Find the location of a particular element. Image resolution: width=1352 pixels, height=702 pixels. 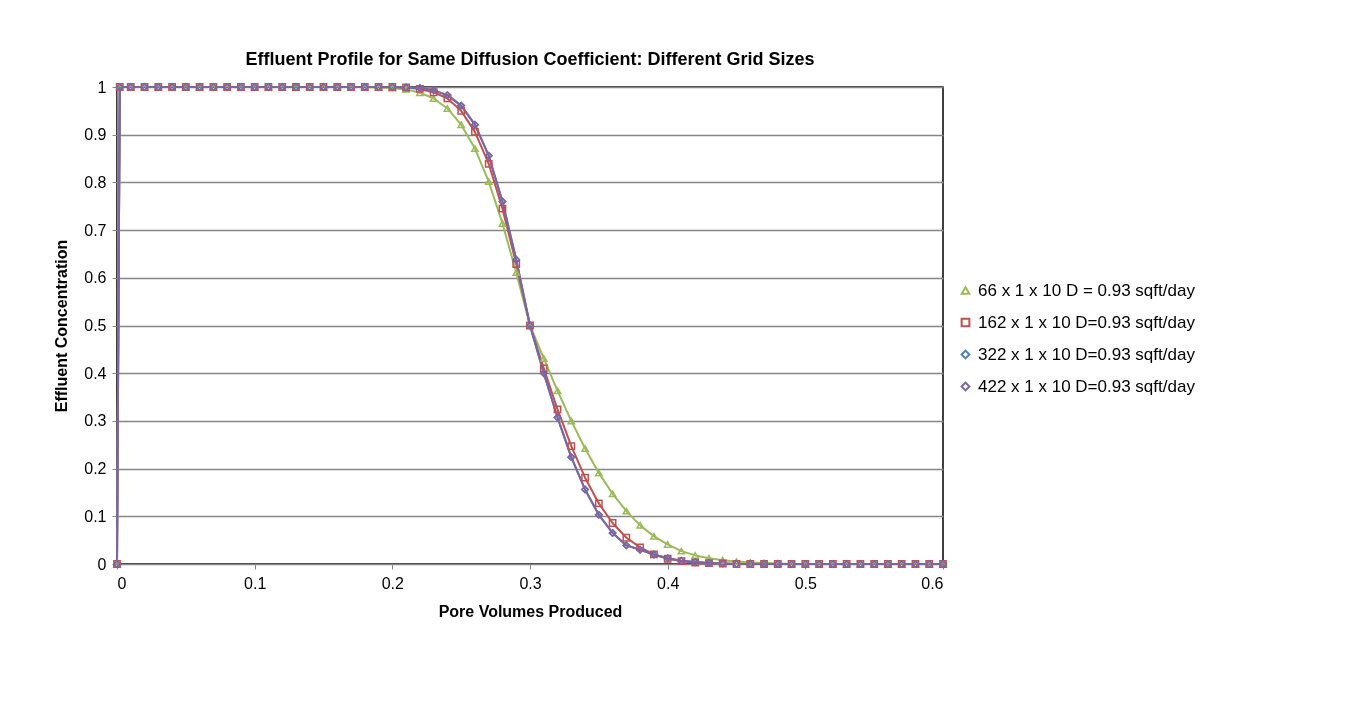

y-tick-label: 0.4 is located at coordinates (95, 373).